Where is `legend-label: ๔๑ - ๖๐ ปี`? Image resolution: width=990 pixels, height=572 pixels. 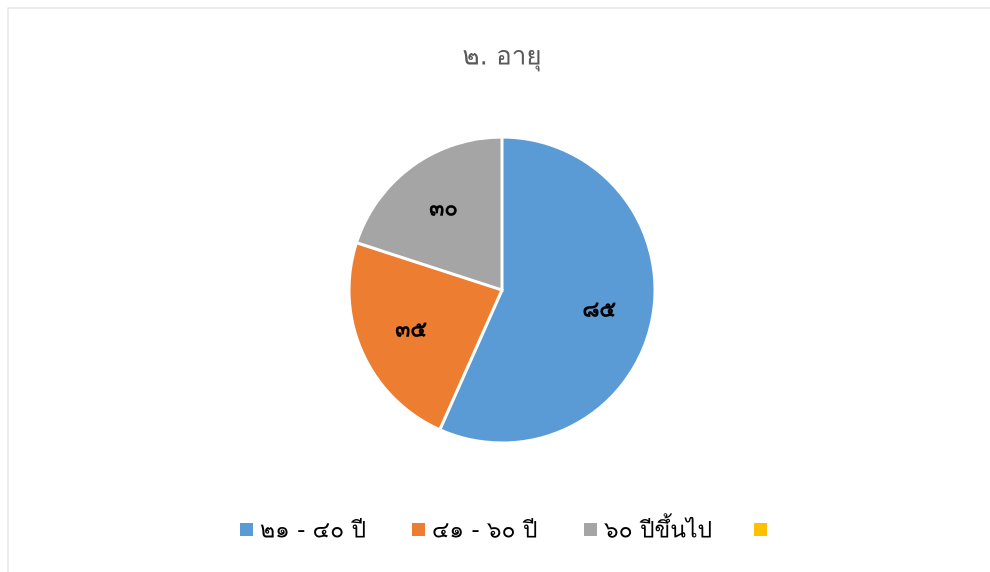
legend-label: ๔๑ - ๖๐ ปี is located at coordinates (484, 531).